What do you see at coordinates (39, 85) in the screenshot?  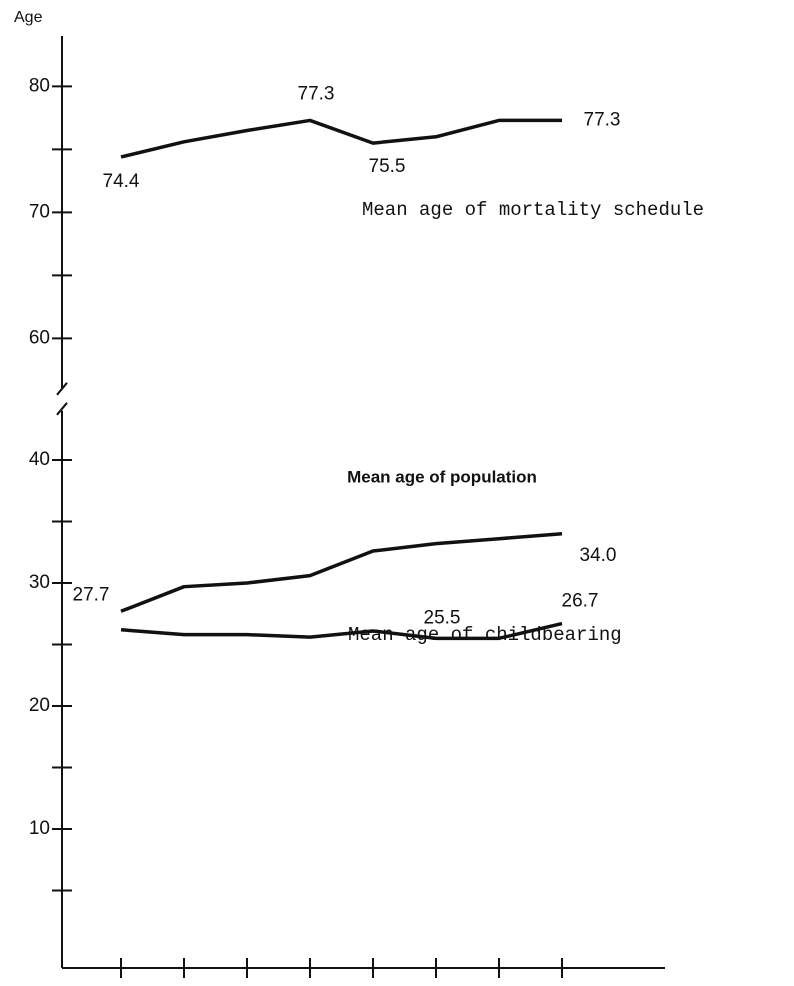 I see `y-tick-label: 80` at bounding box center [39, 85].